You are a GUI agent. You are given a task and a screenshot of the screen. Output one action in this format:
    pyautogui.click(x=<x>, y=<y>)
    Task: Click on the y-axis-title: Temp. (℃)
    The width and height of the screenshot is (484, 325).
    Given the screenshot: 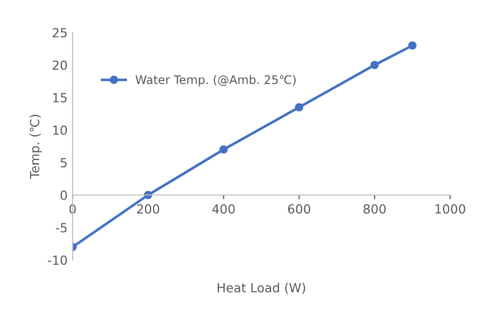 What is the action you would take?
    pyautogui.click(x=36, y=146)
    